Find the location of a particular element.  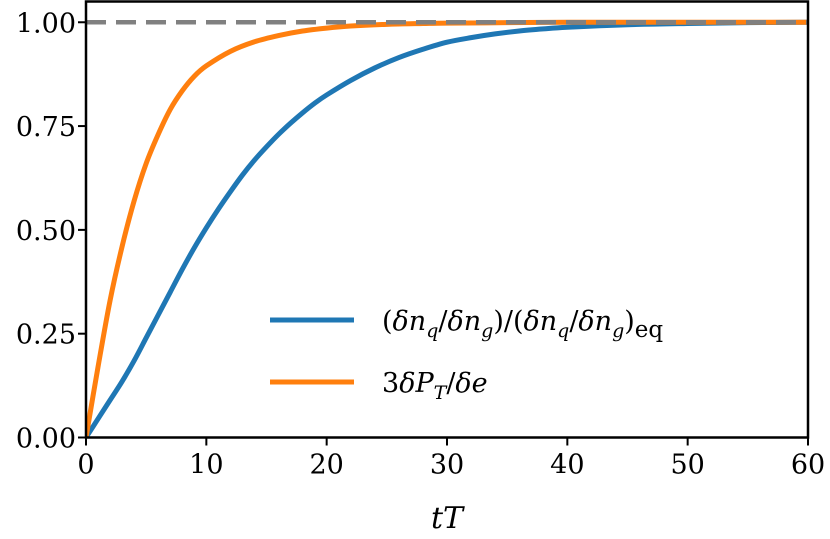

y-tick-label: 1.00 is located at coordinates (46, 23).